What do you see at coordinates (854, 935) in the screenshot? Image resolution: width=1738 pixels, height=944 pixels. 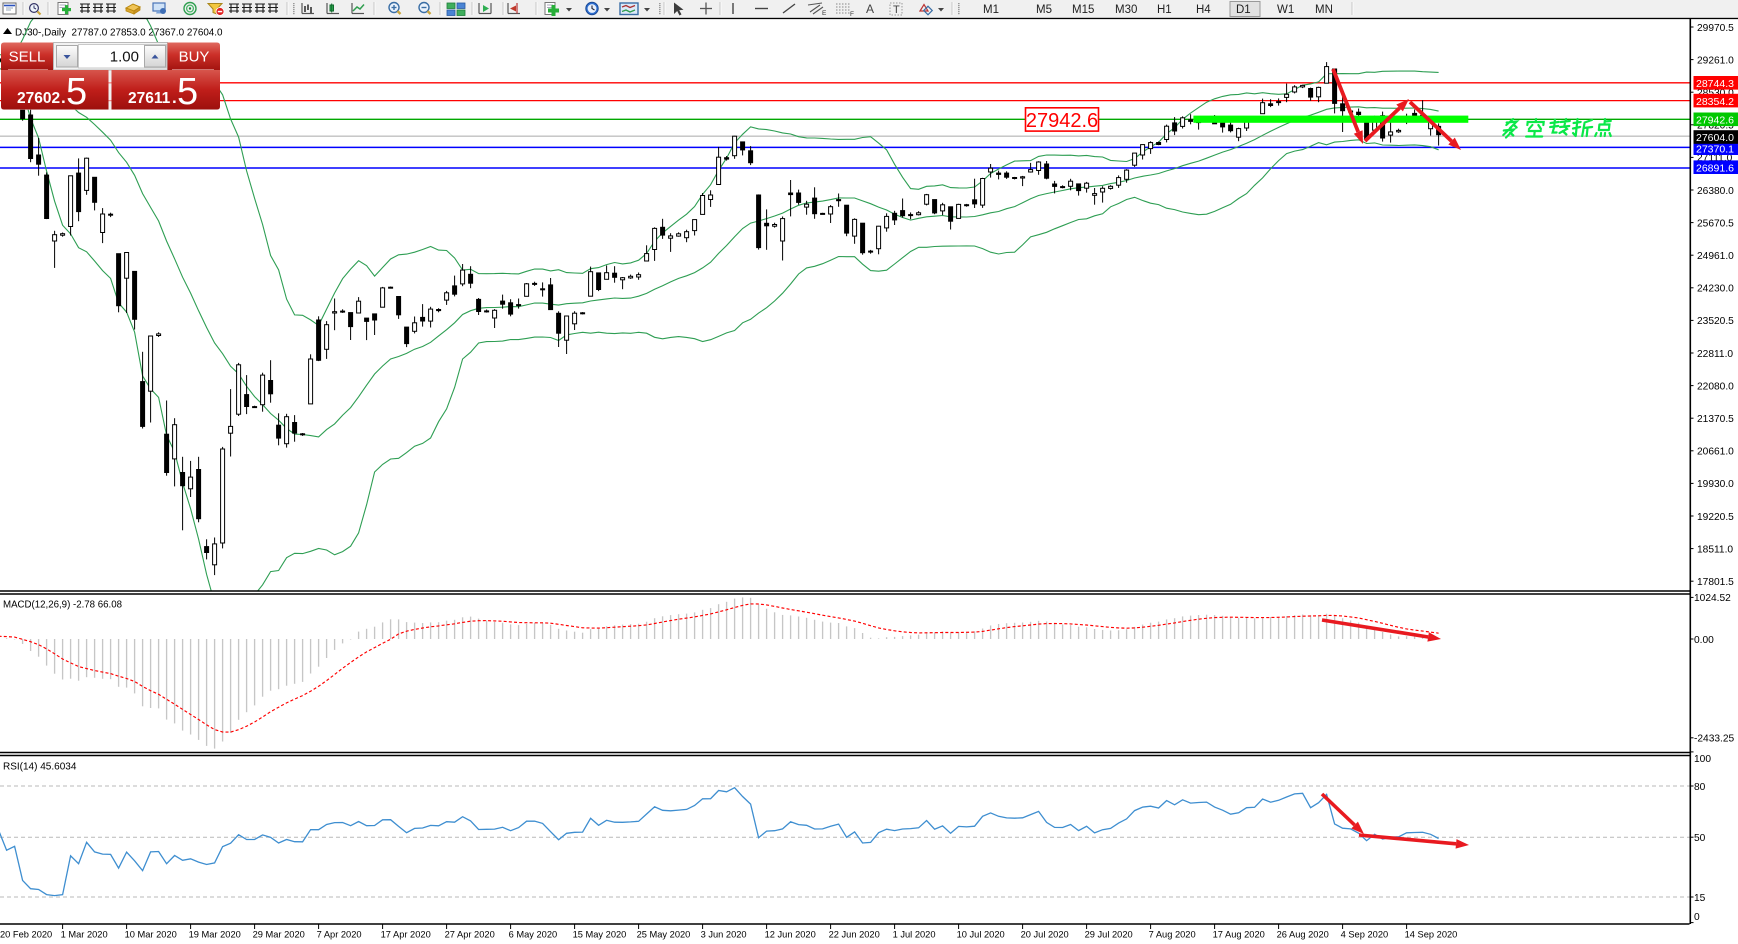 I see `svg-text: 22 Jun 2020` at bounding box center [854, 935].